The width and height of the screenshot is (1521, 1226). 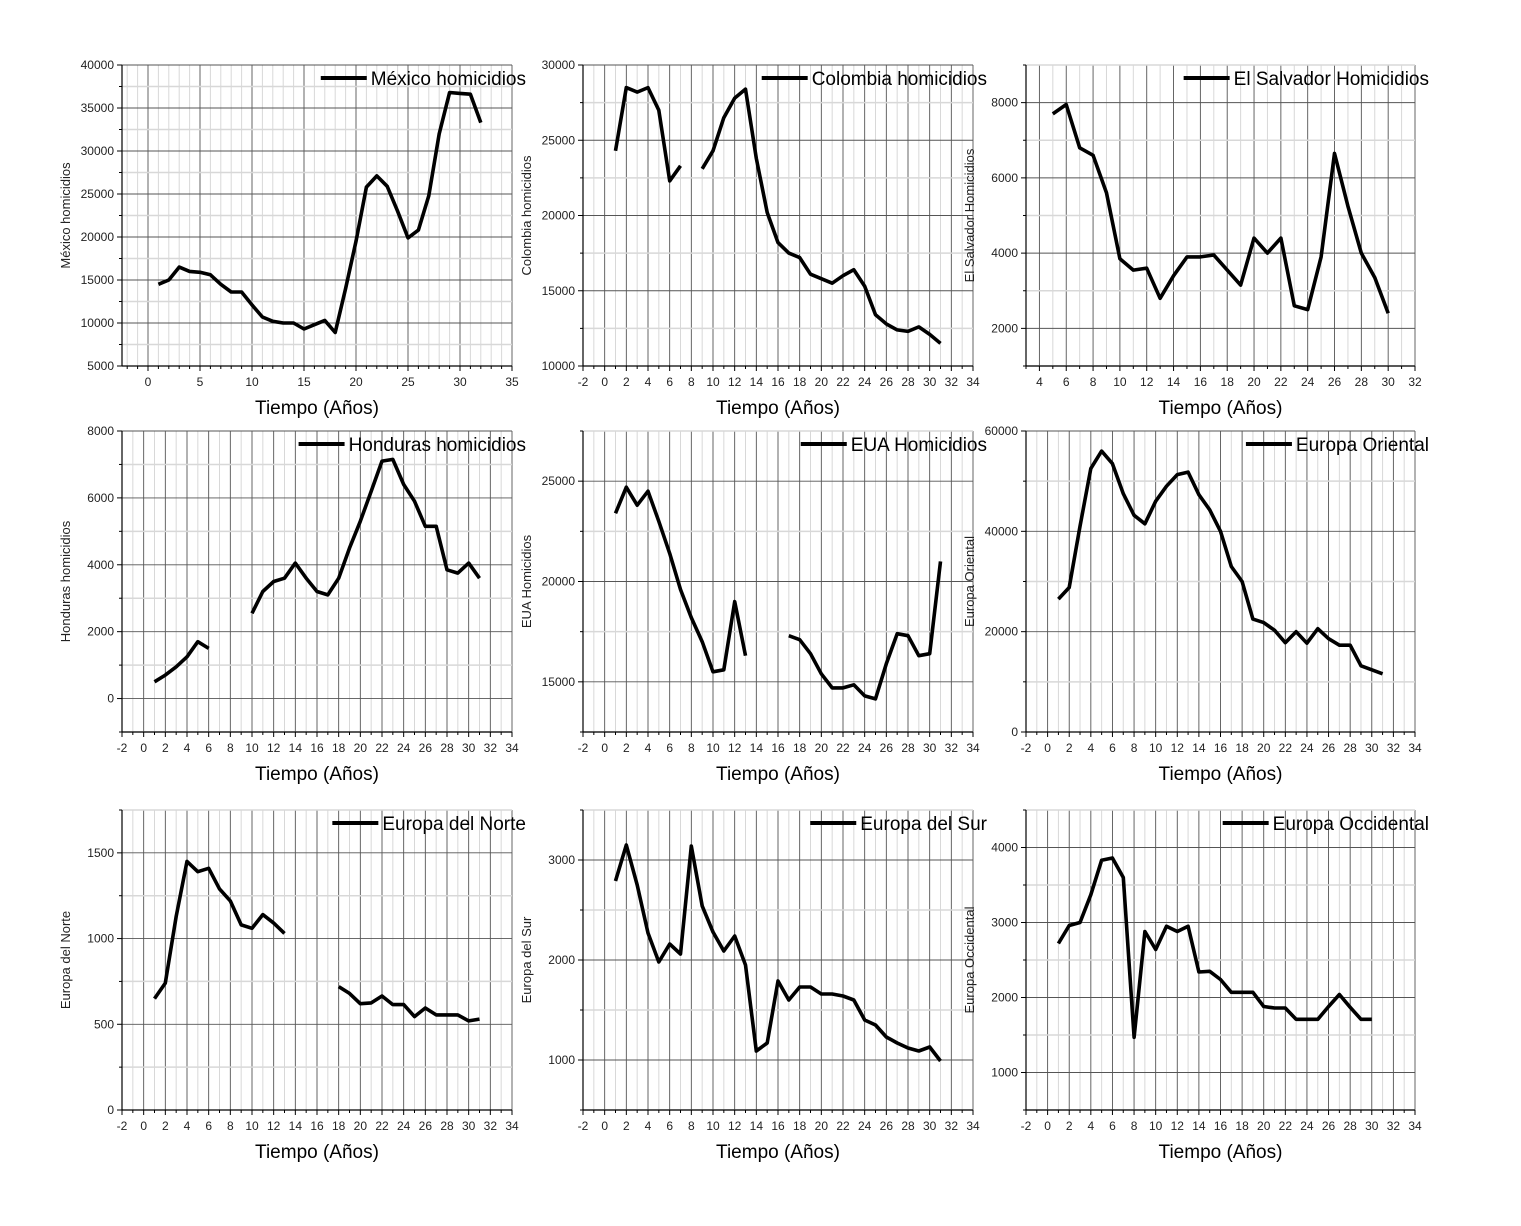 What do you see at coordinates (1093, 382) in the screenshot?
I see `x-tick-label: 8` at bounding box center [1093, 382].